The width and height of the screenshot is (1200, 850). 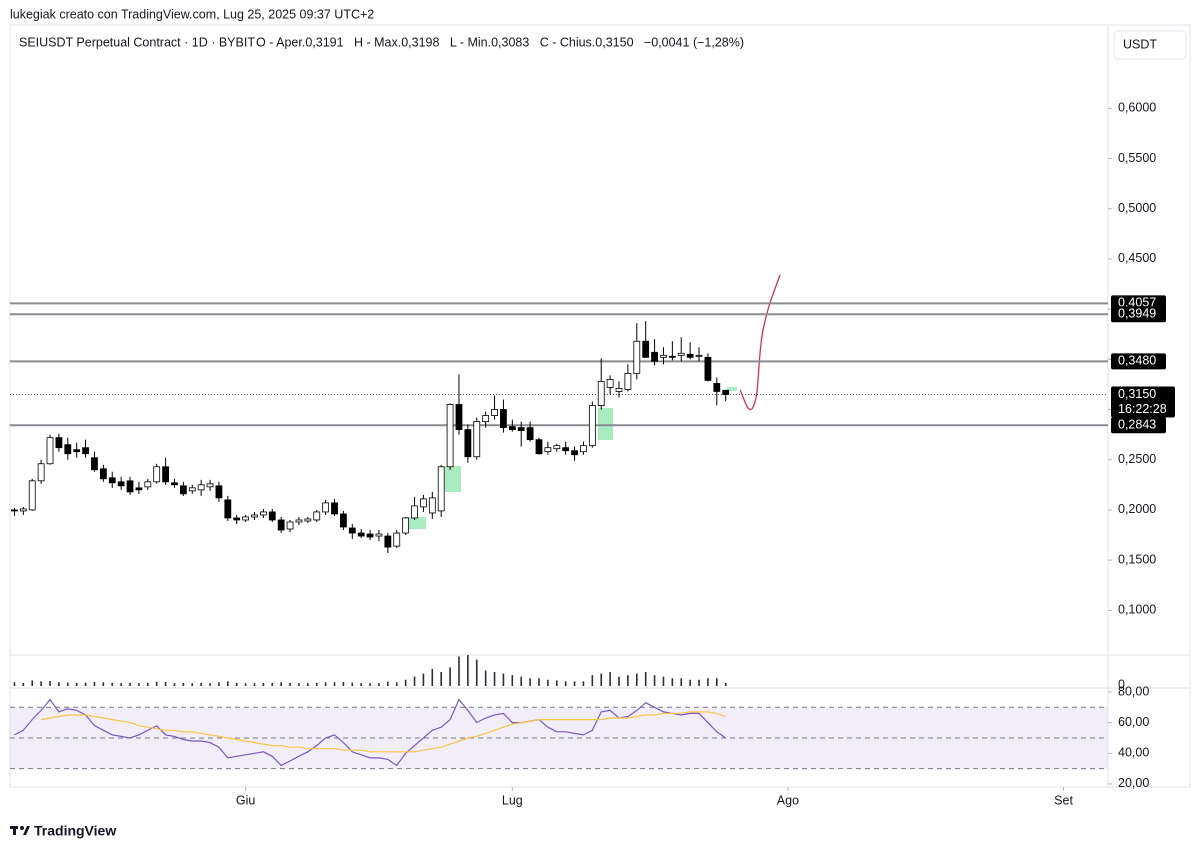 What do you see at coordinates (788, 800) in the screenshot?
I see `x-tick-label: Ago` at bounding box center [788, 800].